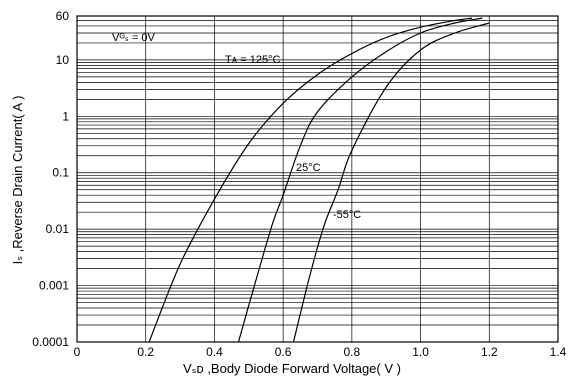 The width and height of the screenshot is (574, 380). I want to click on x-axis-title: Vₛᴅ ,Body Diode Forward Voltage( V ), so click(292, 368).